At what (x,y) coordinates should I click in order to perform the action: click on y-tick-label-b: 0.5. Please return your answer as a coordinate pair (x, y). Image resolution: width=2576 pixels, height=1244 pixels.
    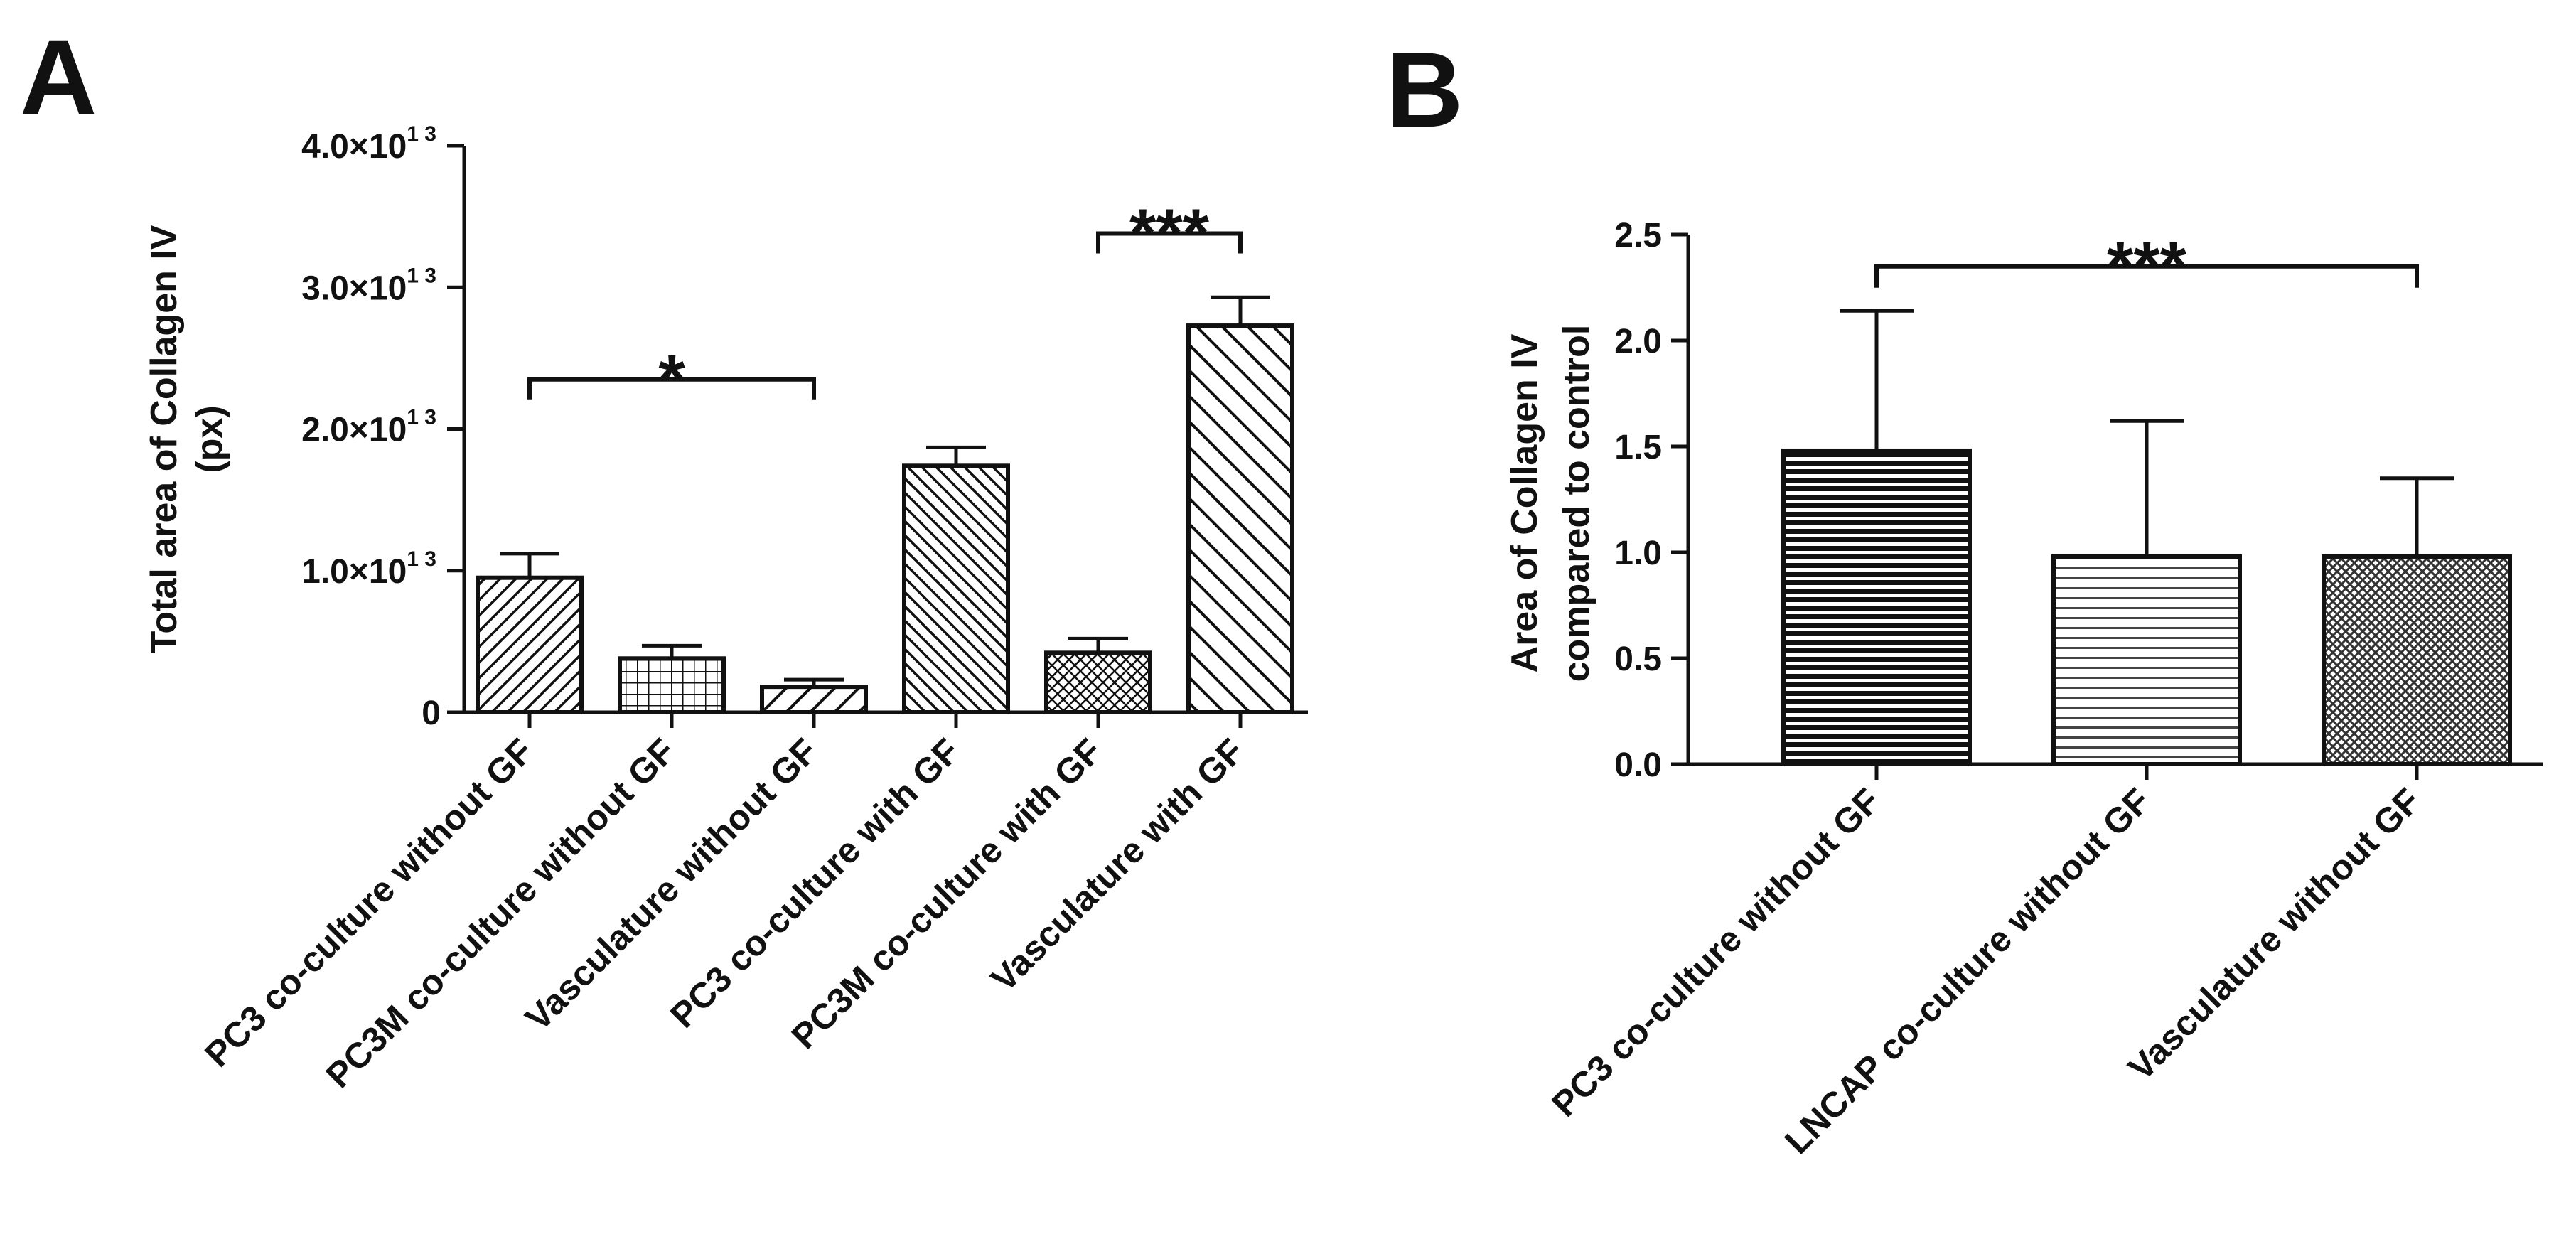
    Looking at the image, I should click on (1638, 659).